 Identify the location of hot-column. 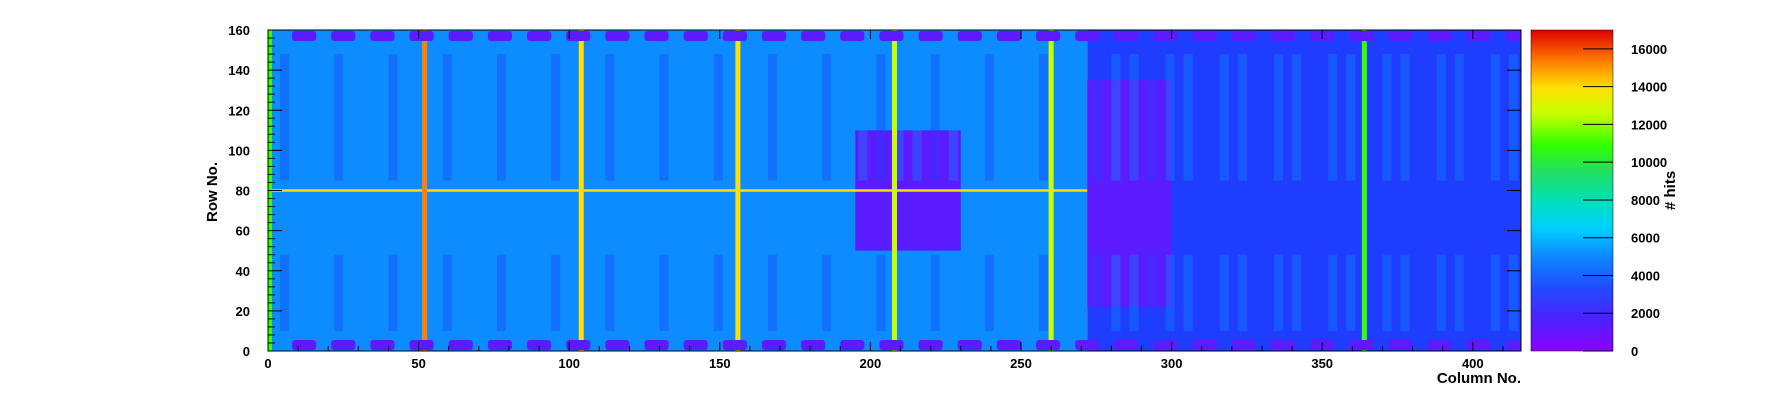
(894, 190).